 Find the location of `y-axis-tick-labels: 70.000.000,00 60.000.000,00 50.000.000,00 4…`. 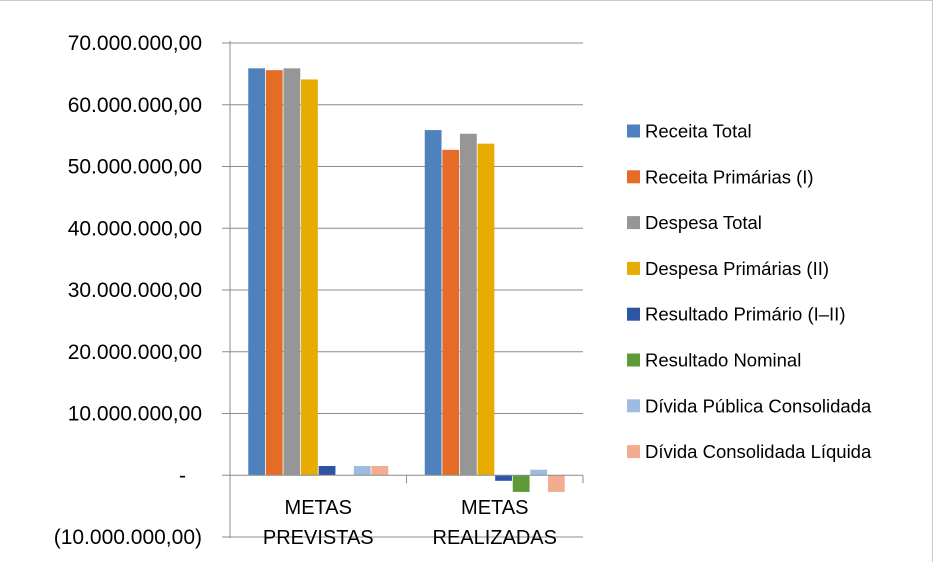

y-axis-tick-labels: 70.000.000,00 60.000.000,00 50.000.000,00 4… is located at coordinates (128, 290).